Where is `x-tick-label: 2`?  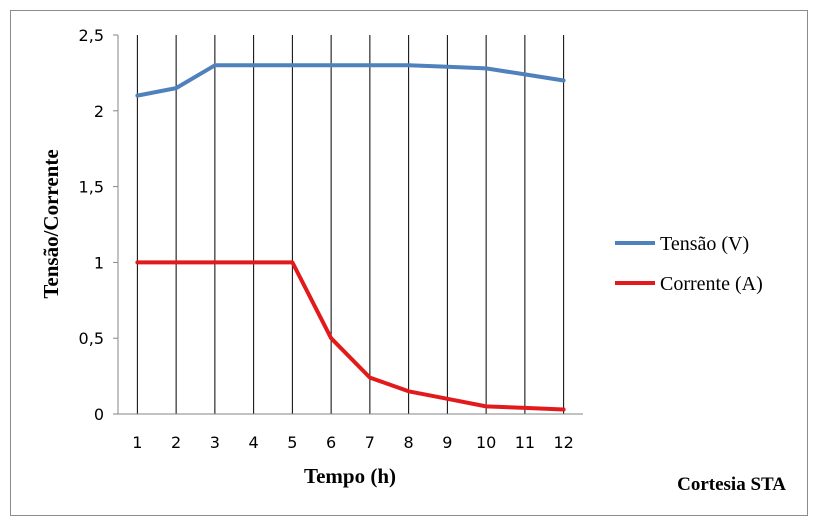
x-tick-label: 2 is located at coordinates (176, 442).